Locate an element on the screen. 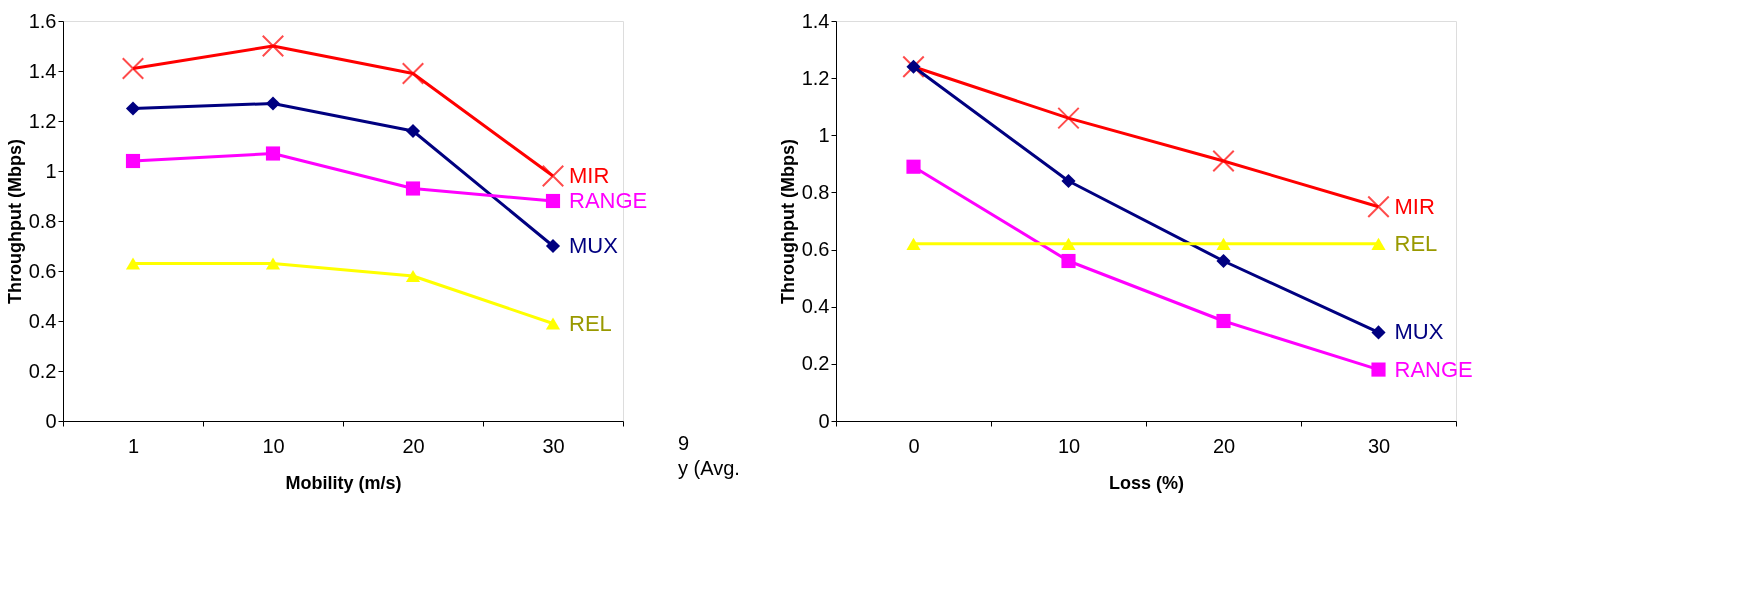  text: y (Avg. is located at coordinates (709, 467).